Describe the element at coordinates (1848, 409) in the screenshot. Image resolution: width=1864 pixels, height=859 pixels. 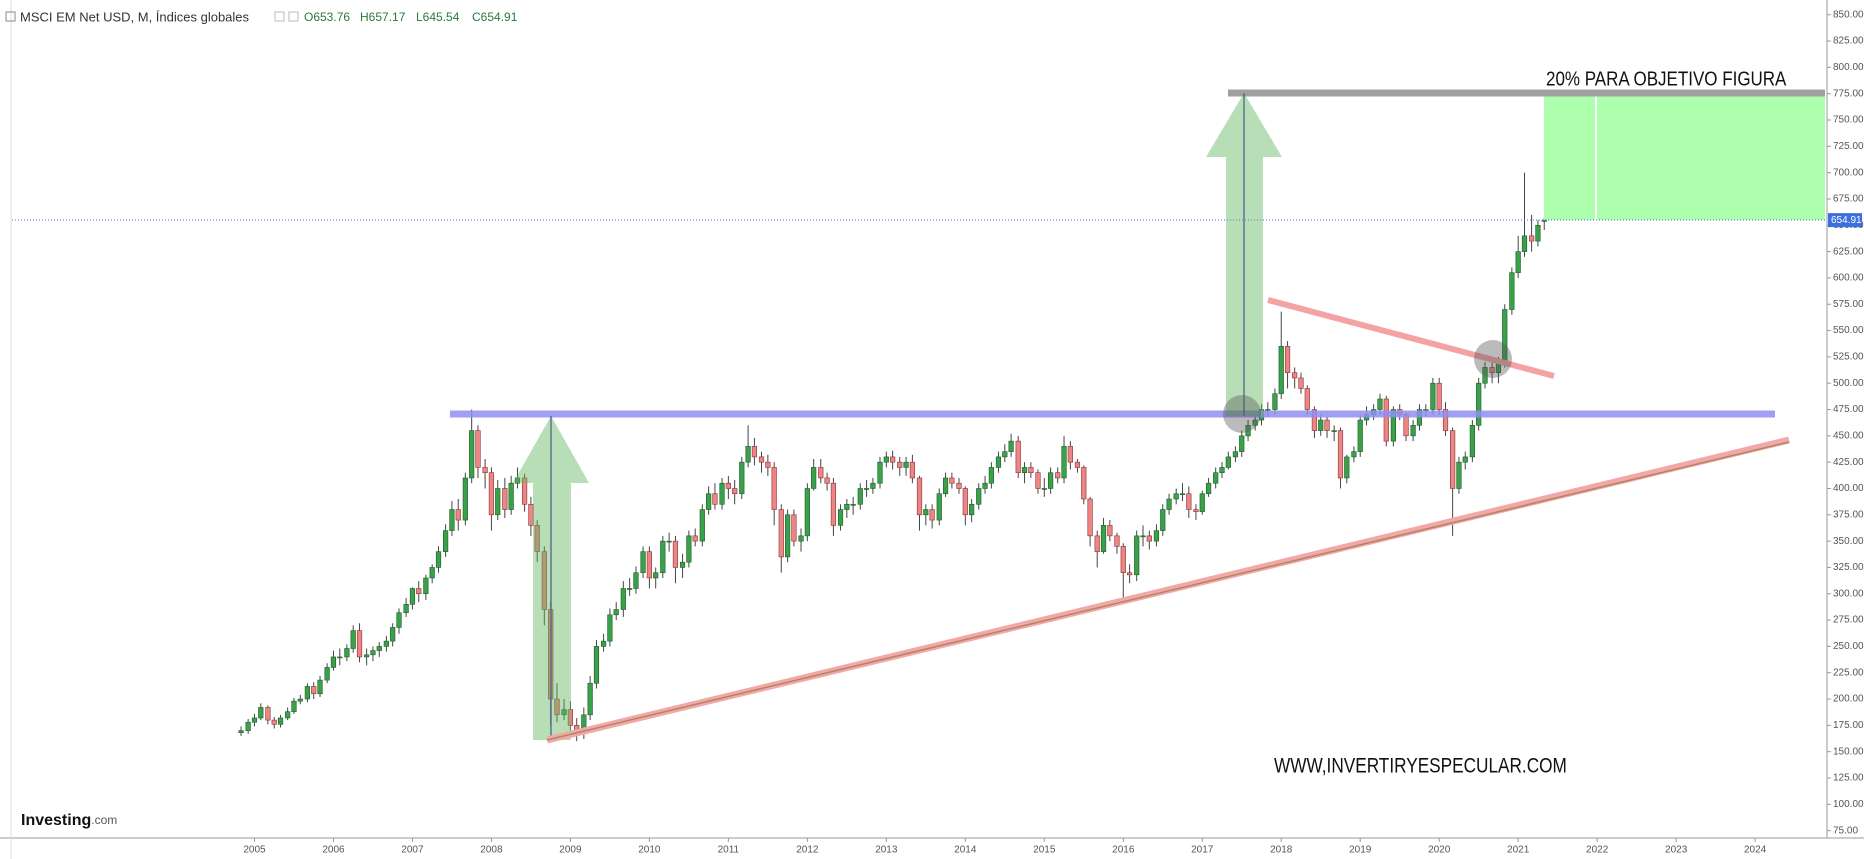
I see `y-tick-label: 475.00` at that location.